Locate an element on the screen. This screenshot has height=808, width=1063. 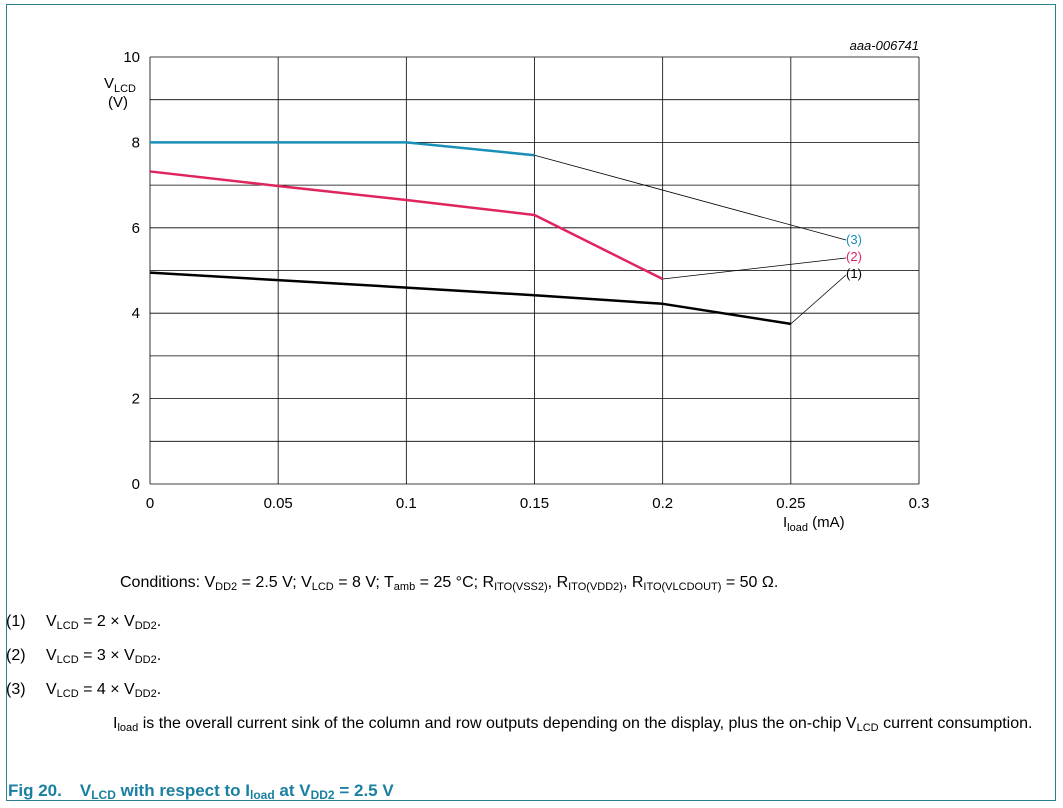
x-tick-label: 0 is located at coordinates (150, 503).